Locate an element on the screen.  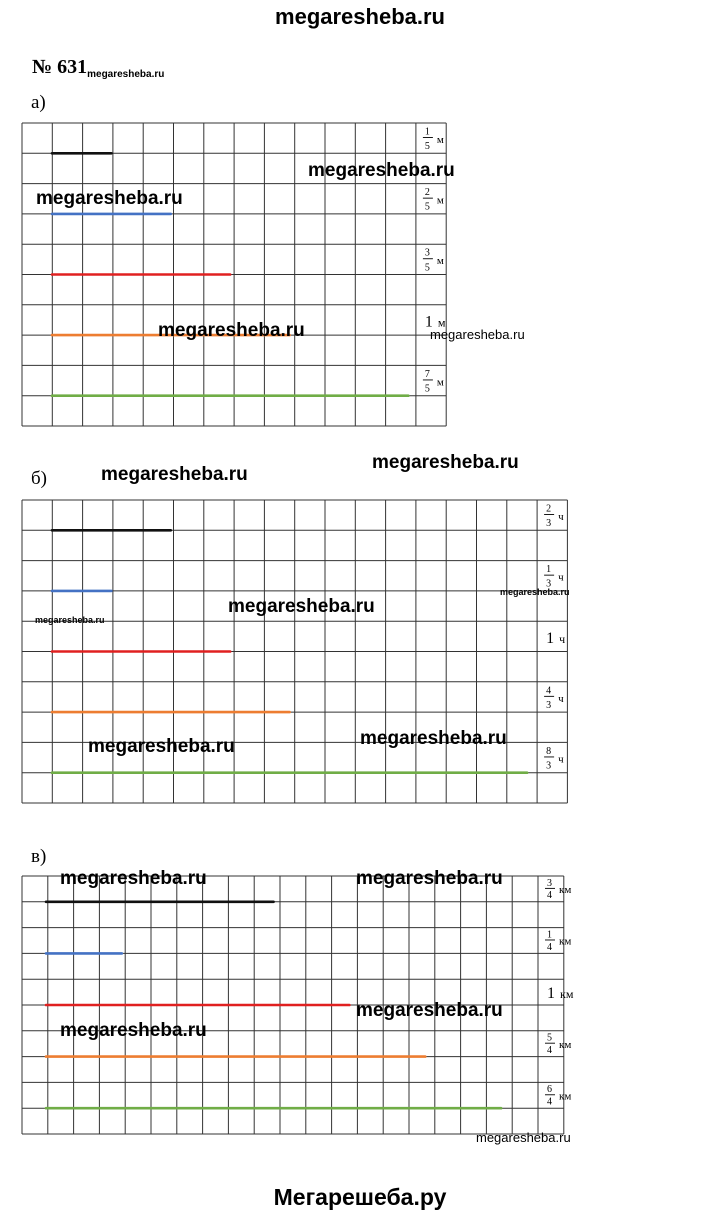
problem-number: № 631megaresheba.ru is located at coordinates (98, 68).